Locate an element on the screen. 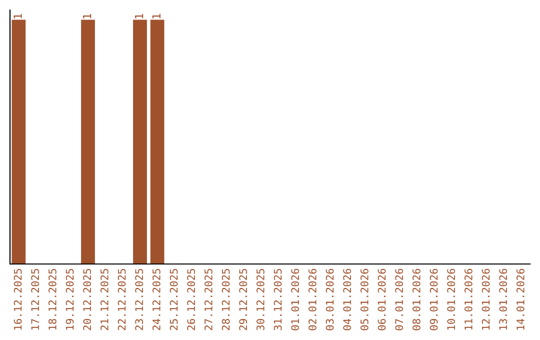 The height and width of the screenshot is (340, 540). x-tick-label: 09.01.2026 is located at coordinates (434, 299).